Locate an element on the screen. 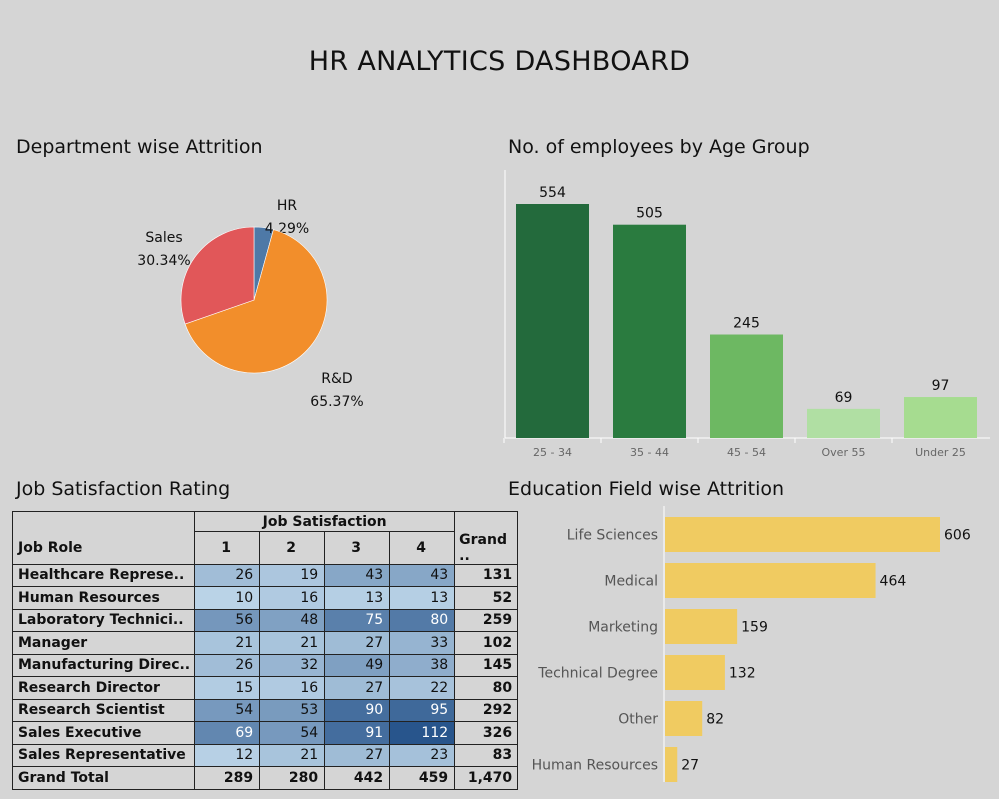 The image size is (999, 799). satisfaction-count-cell: 33 is located at coordinates (422, 643).